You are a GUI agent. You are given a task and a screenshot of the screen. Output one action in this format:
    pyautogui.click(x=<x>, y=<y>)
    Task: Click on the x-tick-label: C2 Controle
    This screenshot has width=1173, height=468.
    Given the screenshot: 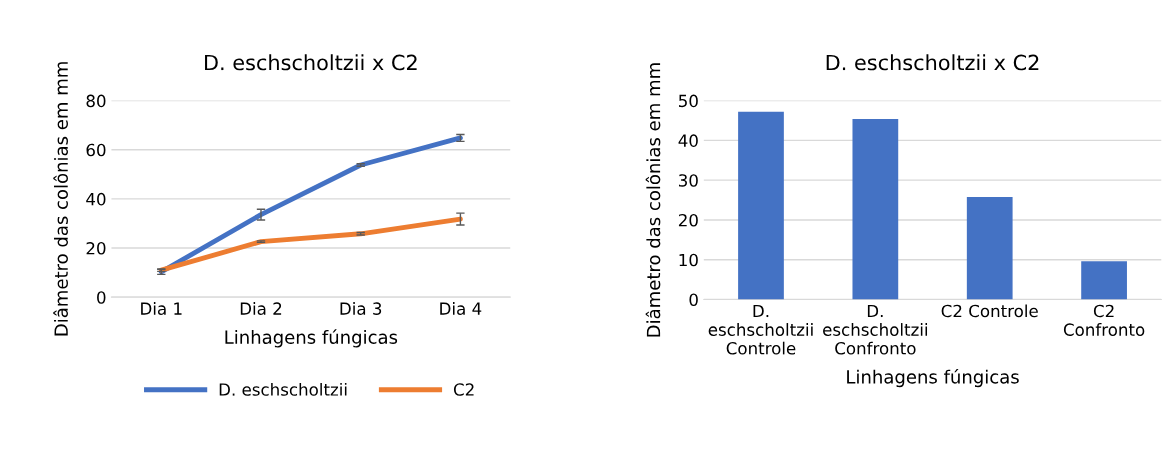 What is the action you would take?
    pyautogui.click(x=989, y=311)
    